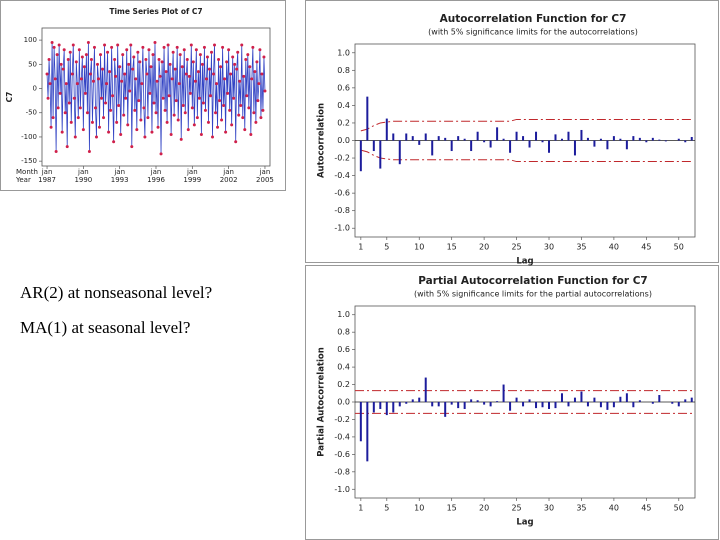  What do you see at coordinates (35, 89) in the screenshot?
I see `y-tick-label: 0` at bounding box center [35, 89].